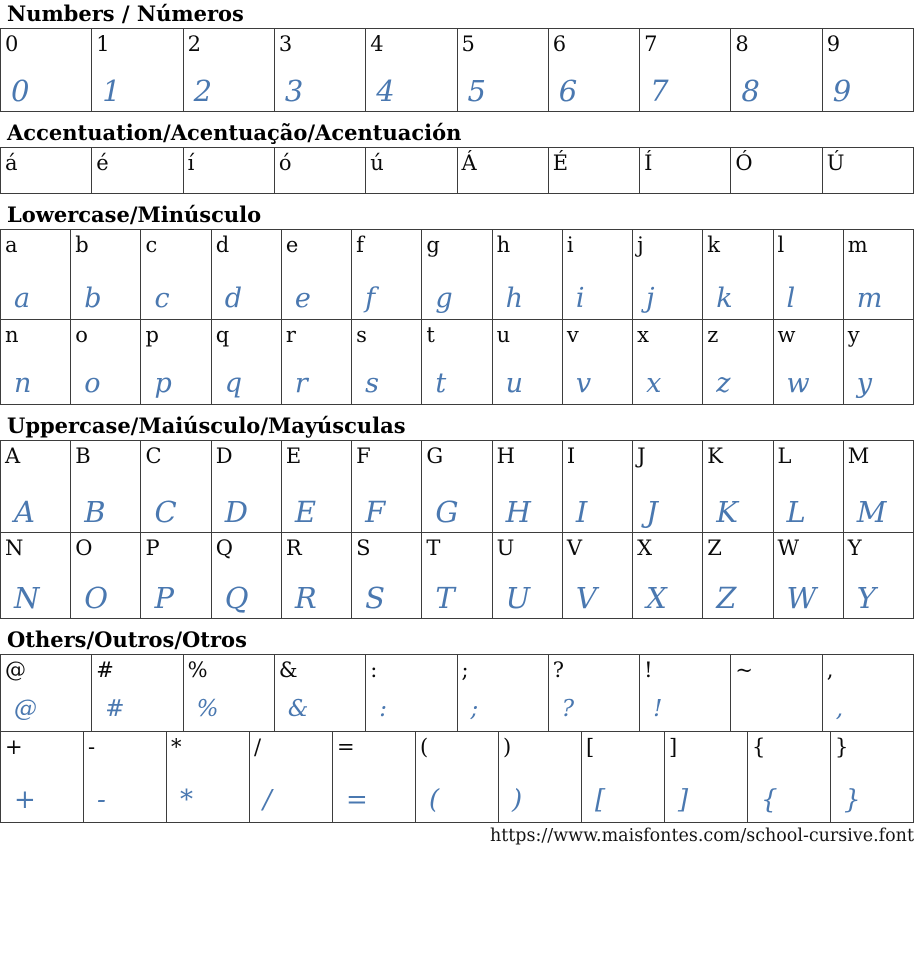 This screenshot has height=975, width=916. I want to click on cursive-char: l, so click(791, 298).